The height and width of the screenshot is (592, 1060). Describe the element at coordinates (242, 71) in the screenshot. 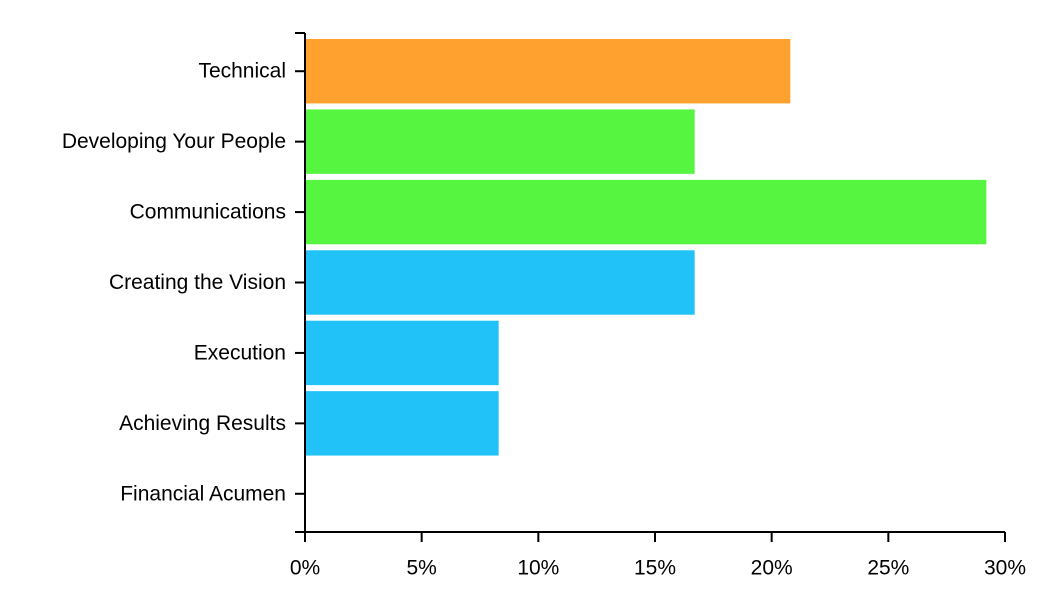

I see `category-label-technical: Technical` at that location.